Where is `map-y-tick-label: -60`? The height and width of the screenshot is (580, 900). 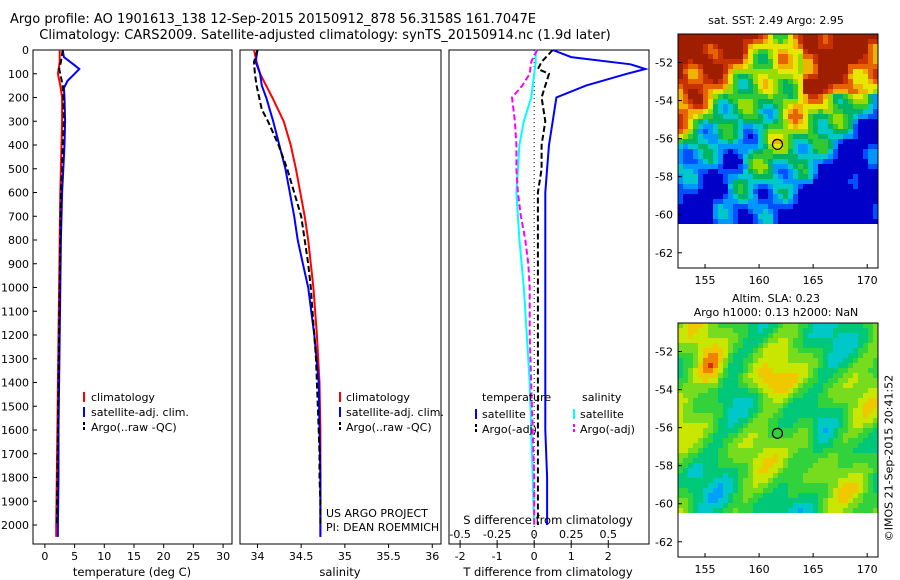
map-y-tick-label: -60 is located at coordinates (664, 504).